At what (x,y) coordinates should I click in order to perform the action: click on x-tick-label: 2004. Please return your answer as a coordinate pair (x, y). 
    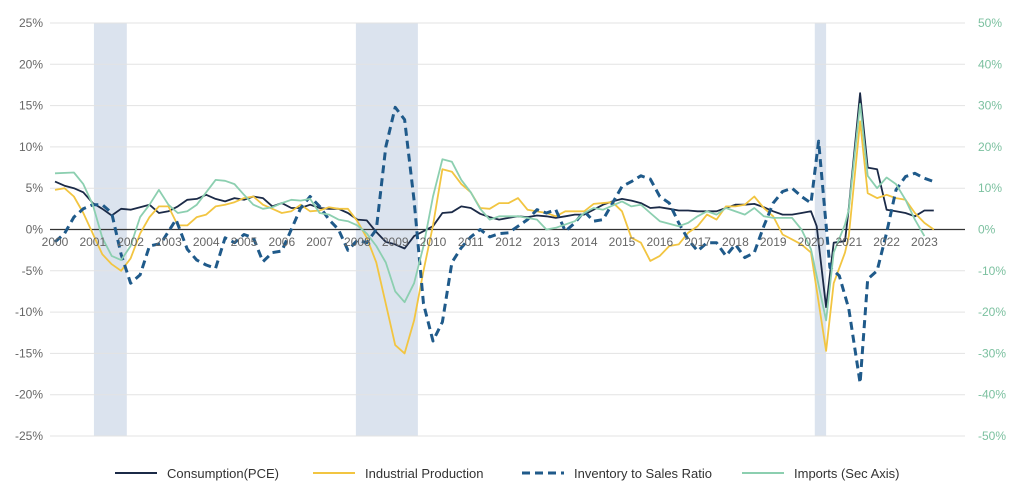
    Looking at the image, I should click on (206, 242).